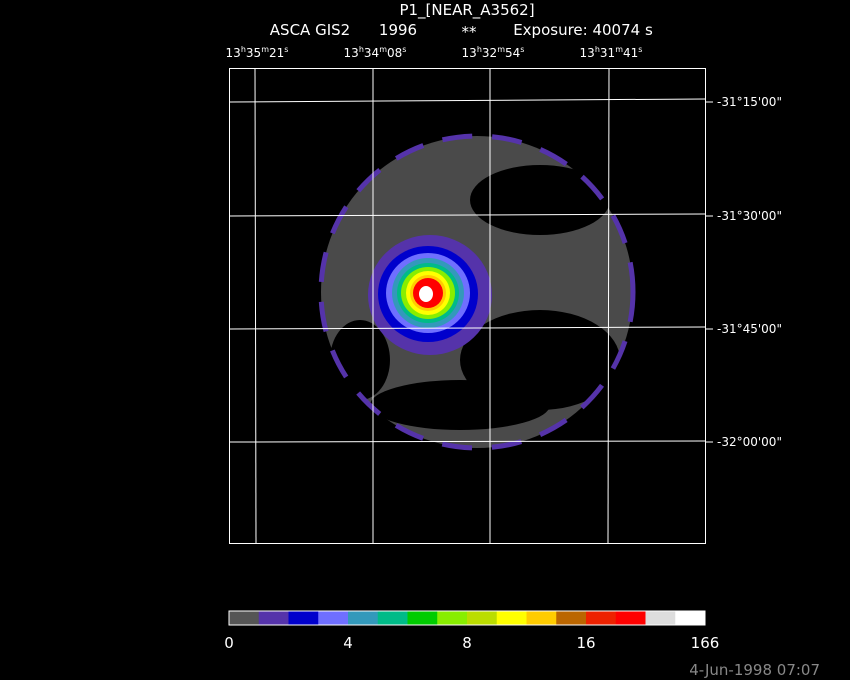 The width and height of the screenshot is (850, 680). What do you see at coordinates (754, 670) in the screenshot?
I see `date: 4-Jun-1998 07:07` at bounding box center [754, 670].